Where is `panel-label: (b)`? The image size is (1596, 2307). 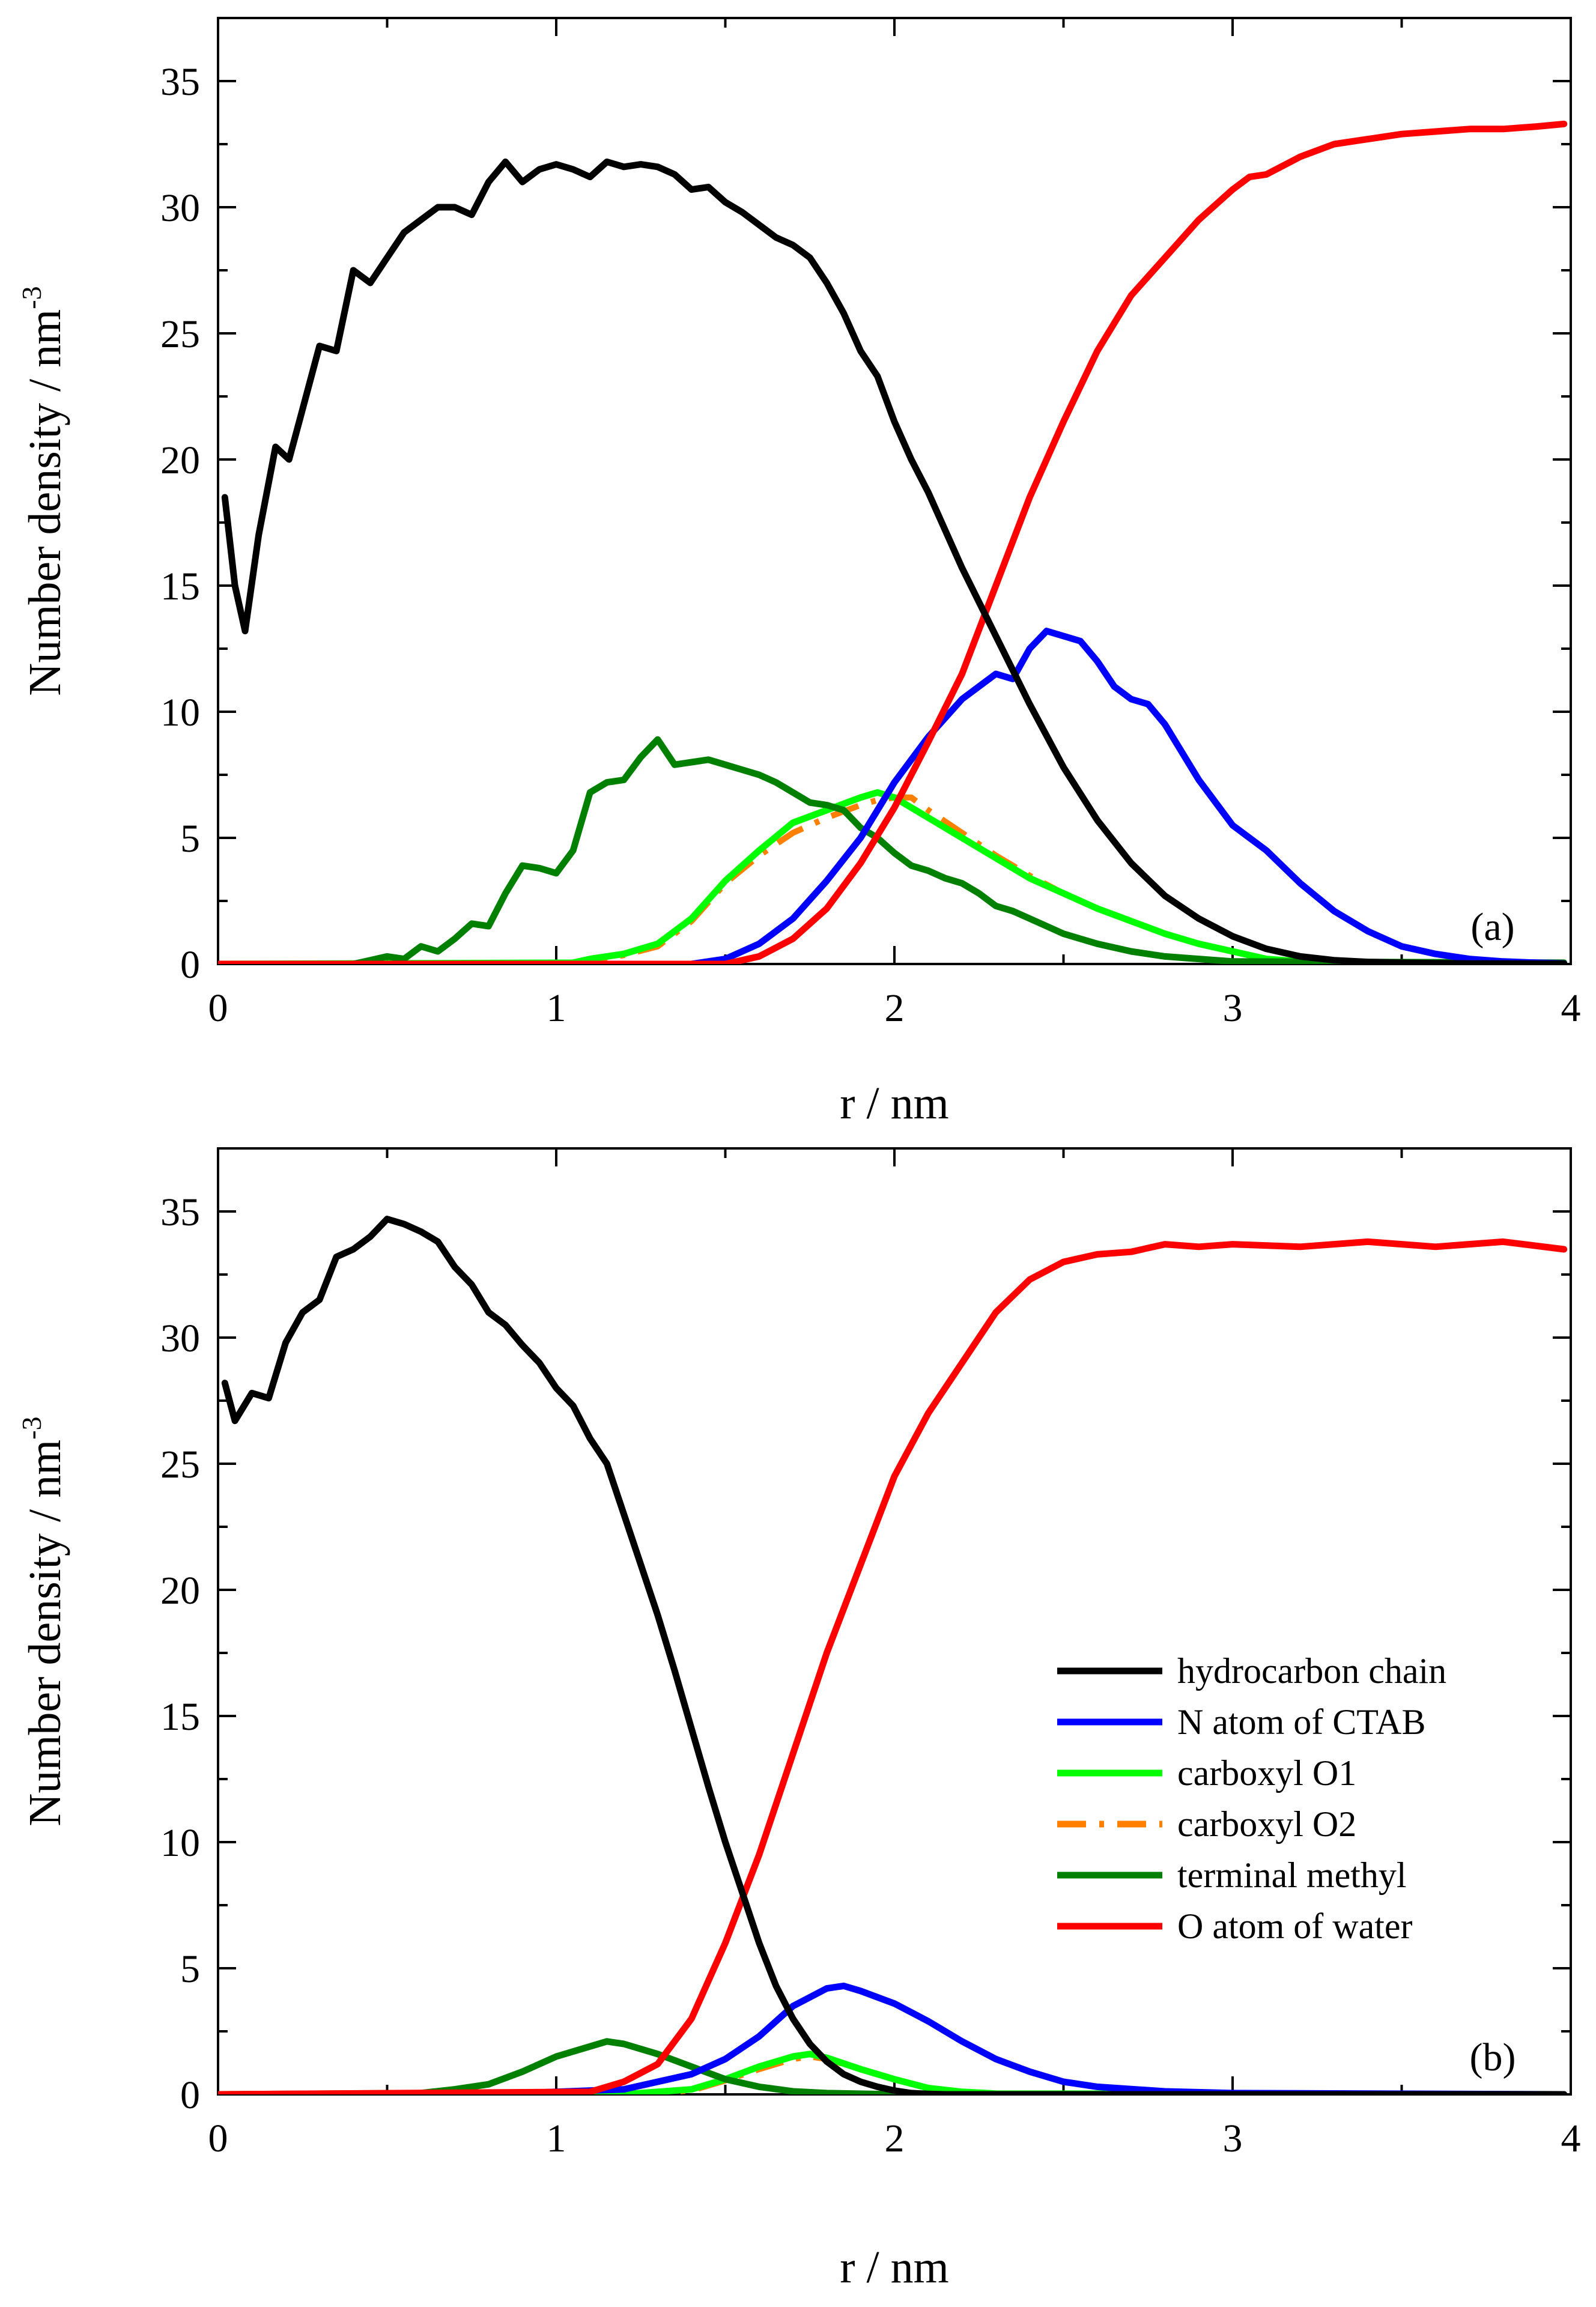
panel-label: (b) is located at coordinates (1493, 2057).